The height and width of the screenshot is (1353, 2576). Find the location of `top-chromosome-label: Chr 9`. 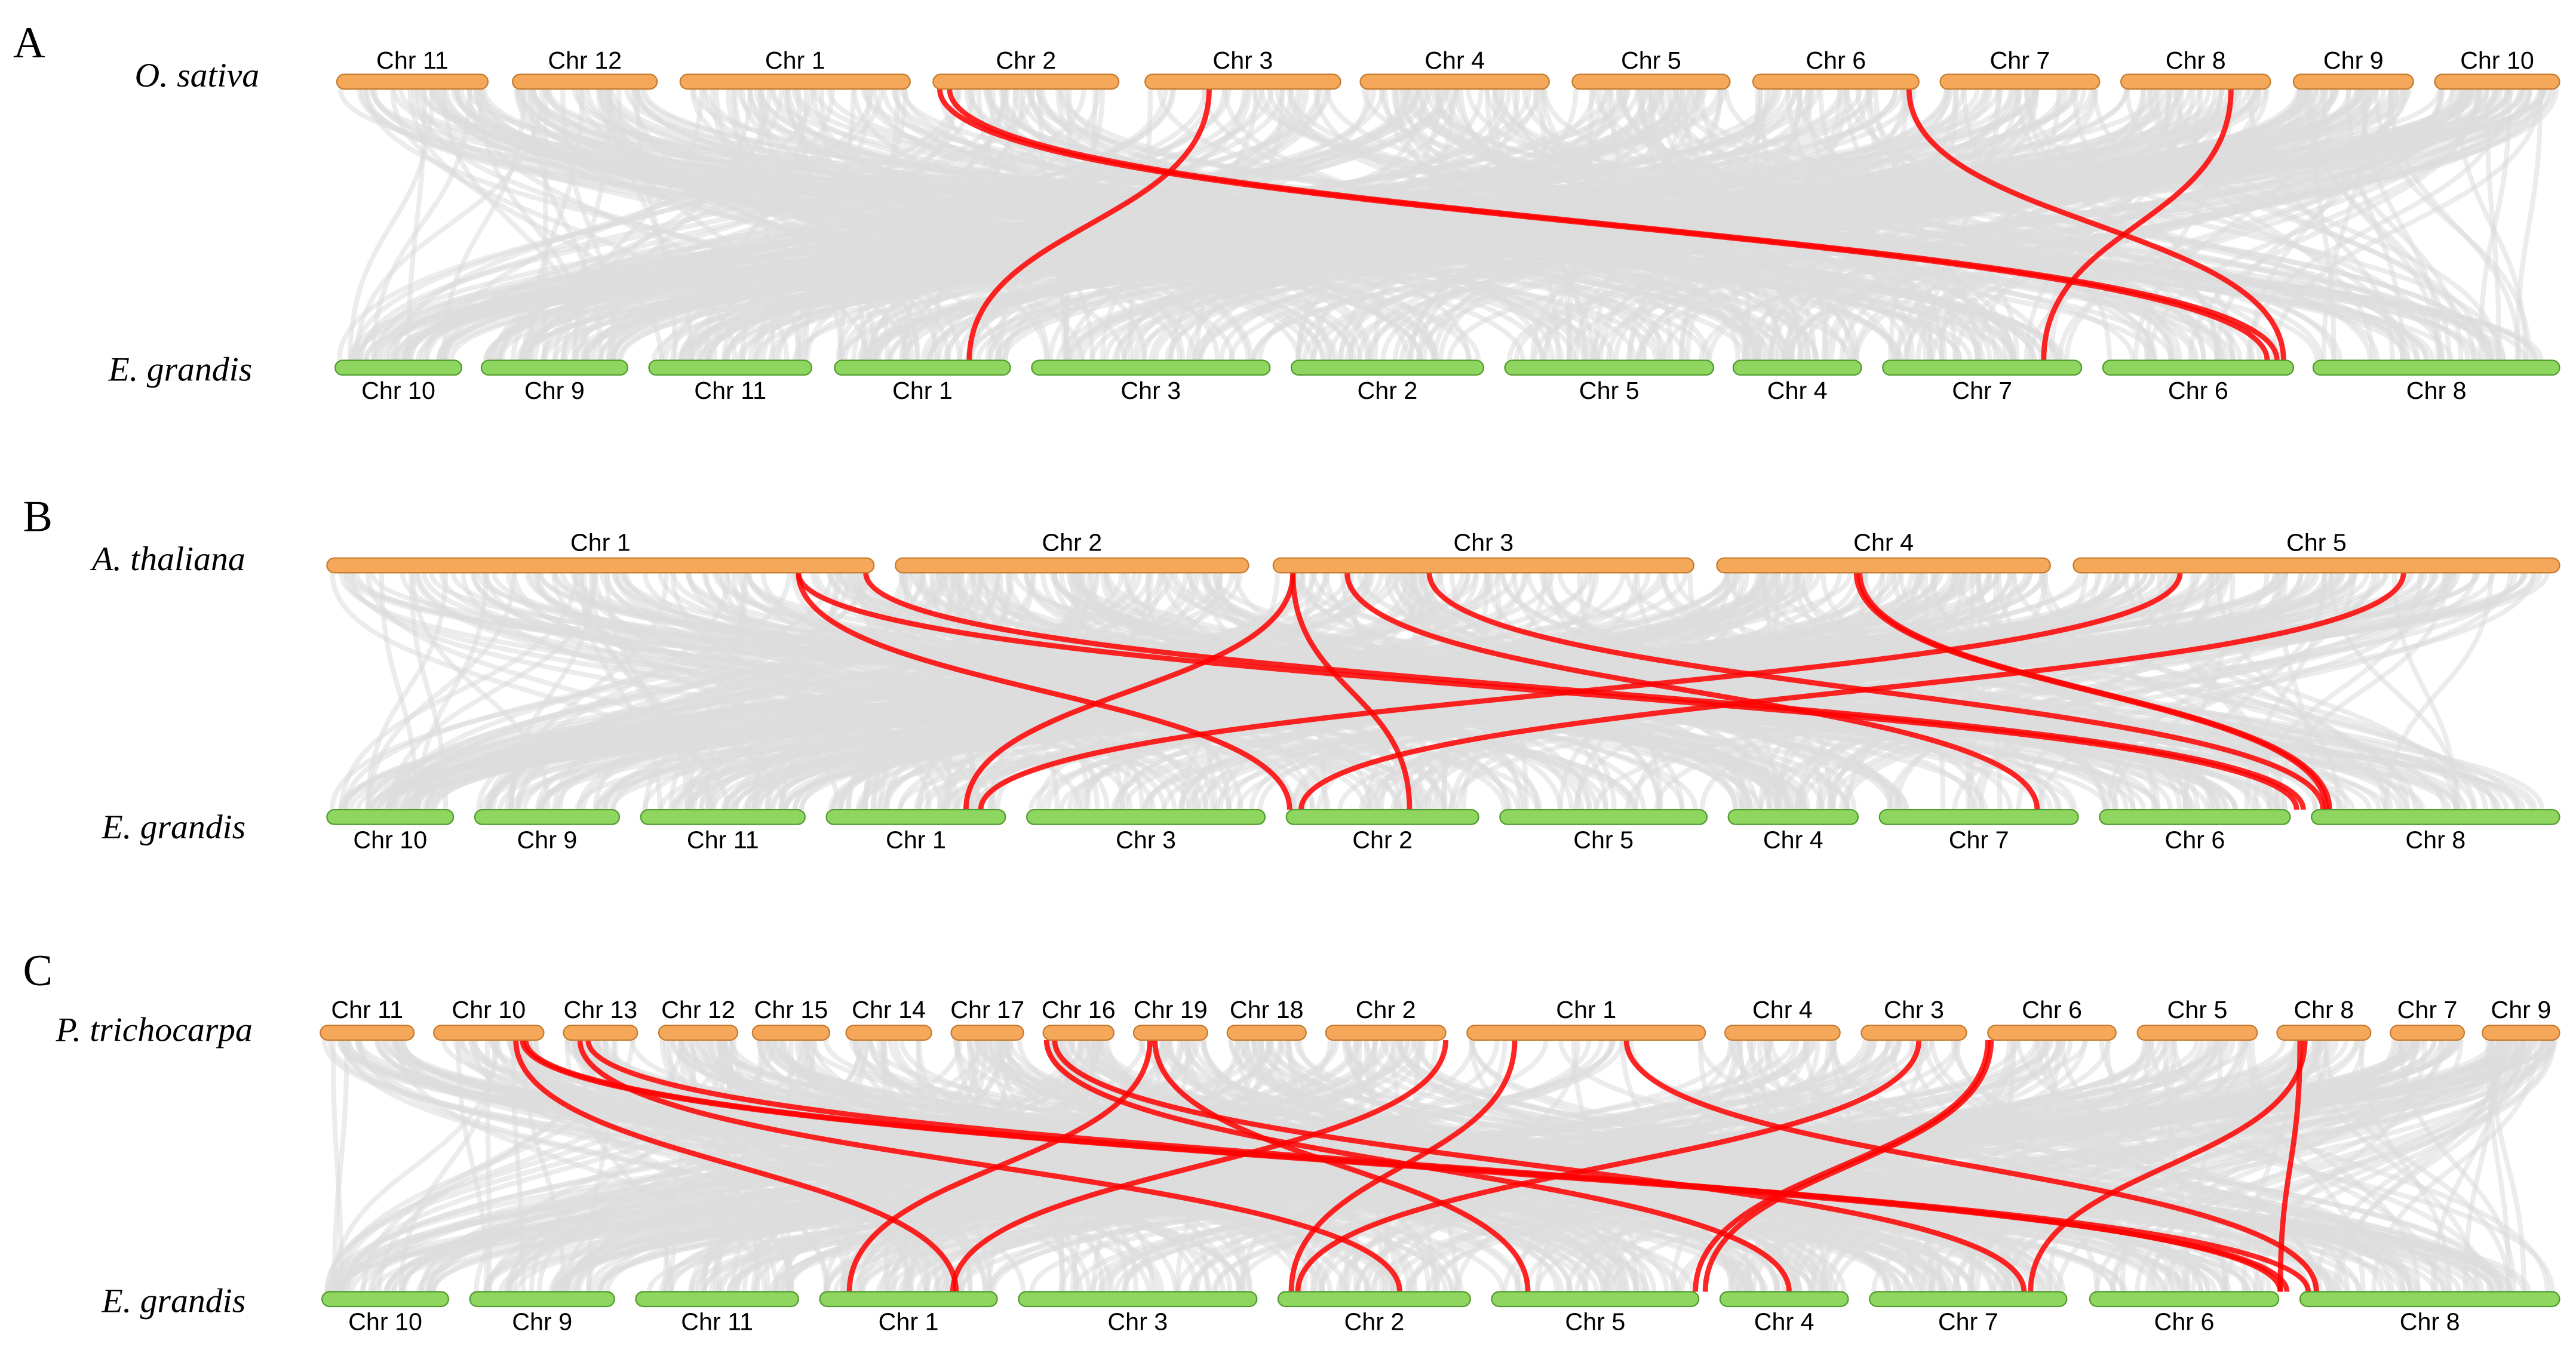

top-chromosome-label: Chr 9 is located at coordinates (2521, 1009).